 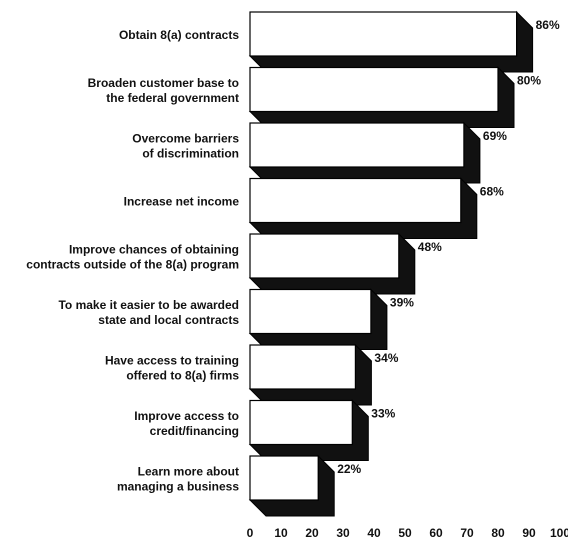 I want to click on category-label-line: state and local contracts, so click(x=168, y=320).